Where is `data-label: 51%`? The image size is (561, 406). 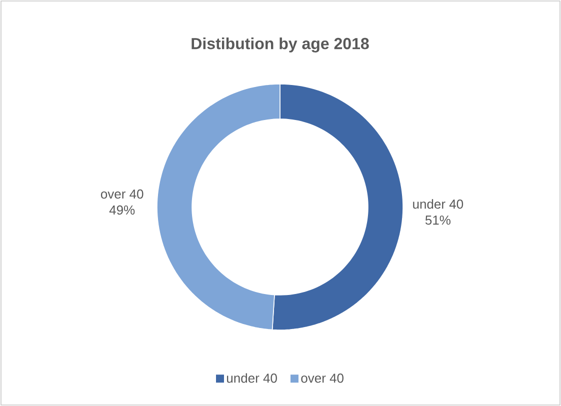 data-label: 51% is located at coordinates (437, 220).